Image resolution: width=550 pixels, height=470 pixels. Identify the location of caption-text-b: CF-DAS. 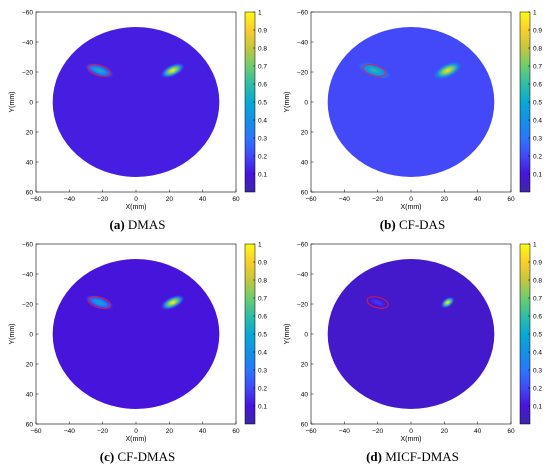
(422, 224).